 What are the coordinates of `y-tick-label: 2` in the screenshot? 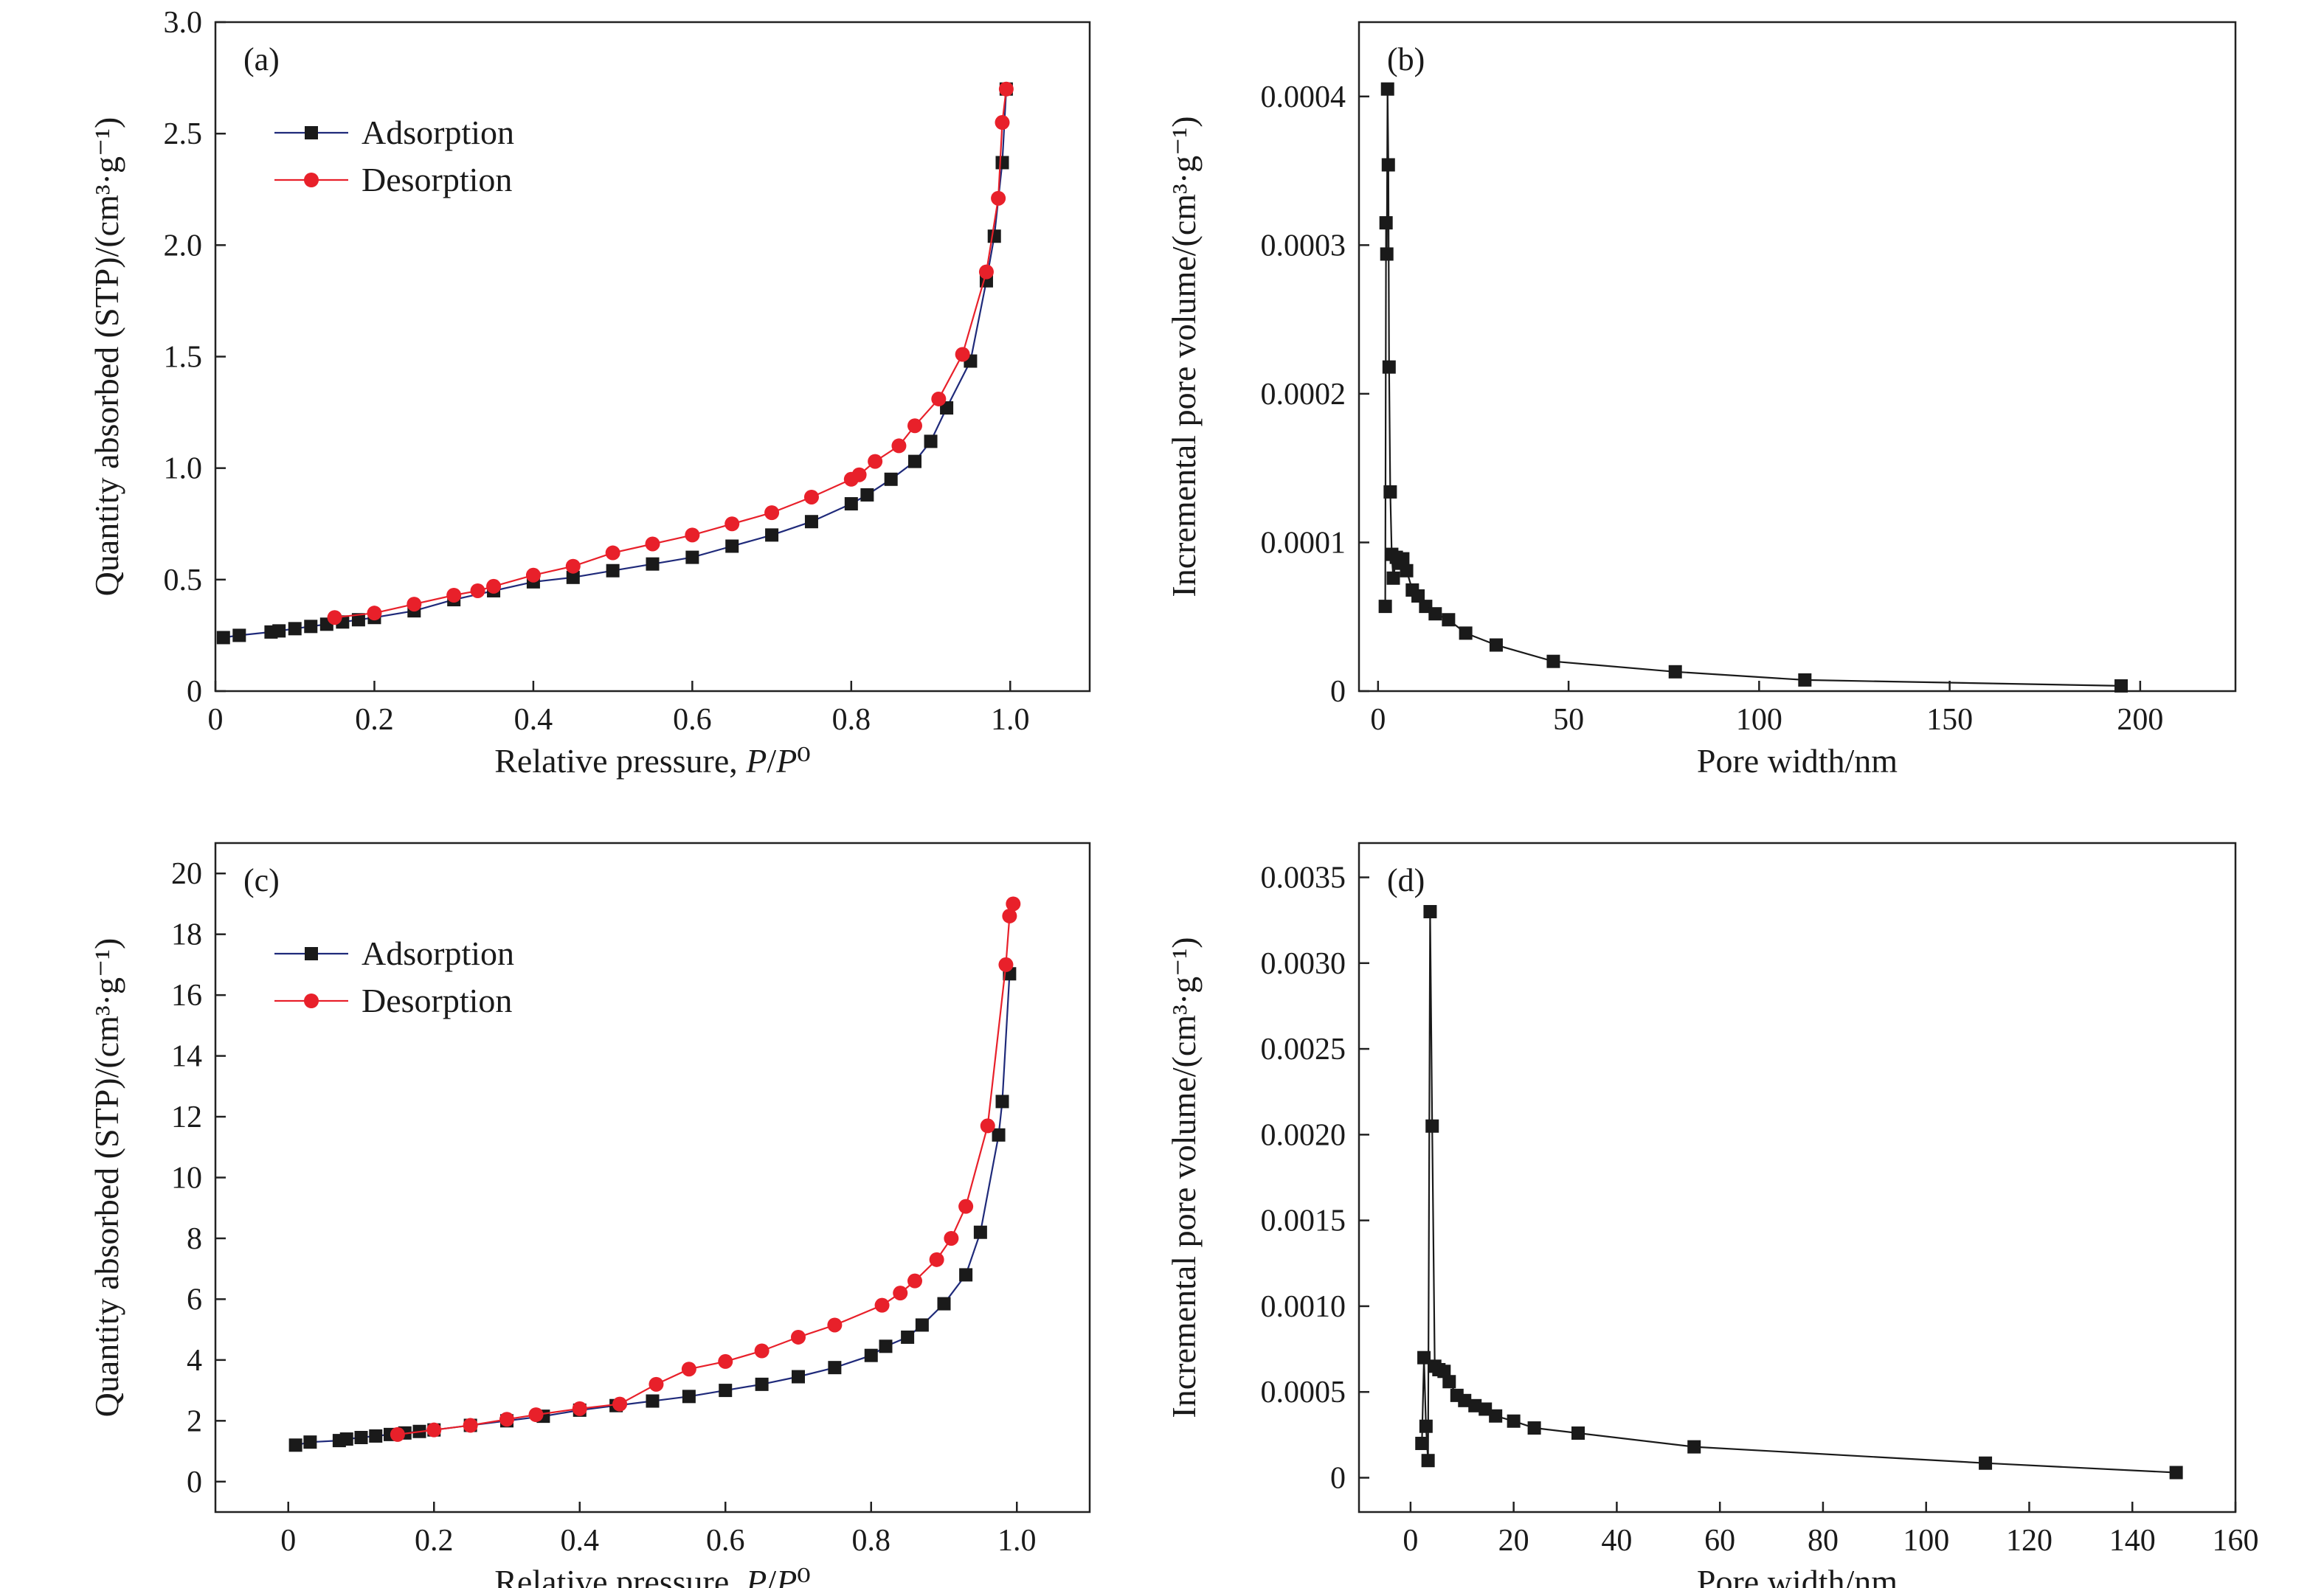 It's located at (194, 1421).